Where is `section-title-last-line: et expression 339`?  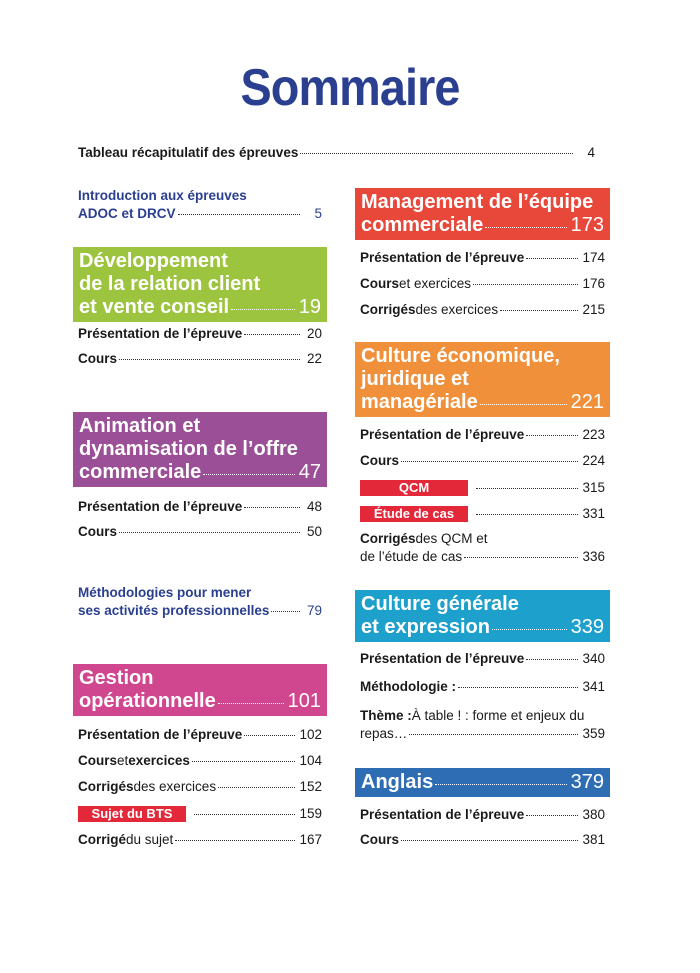 section-title-last-line: et expression 339 is located at coordinates (482, 627).